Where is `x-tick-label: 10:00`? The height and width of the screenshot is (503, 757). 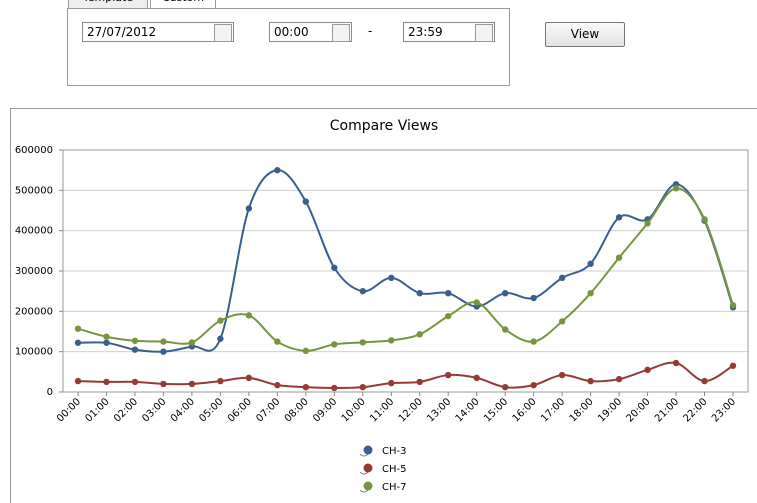 x-tick-label: 10:00 is located at coordinates (354, 410).